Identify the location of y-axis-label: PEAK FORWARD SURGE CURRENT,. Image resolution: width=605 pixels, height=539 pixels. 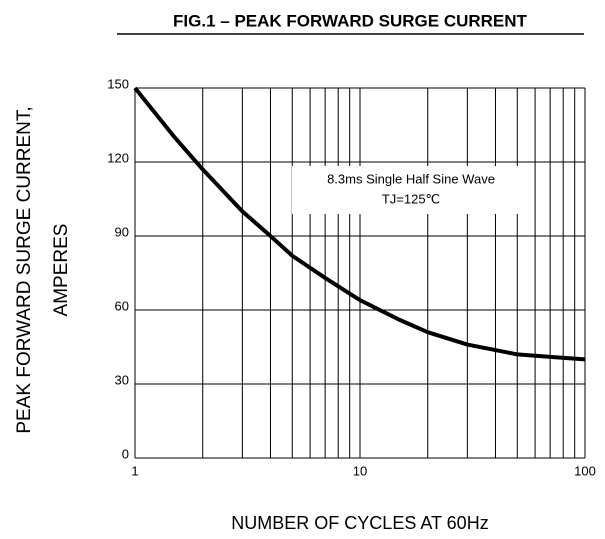
(24, 269).